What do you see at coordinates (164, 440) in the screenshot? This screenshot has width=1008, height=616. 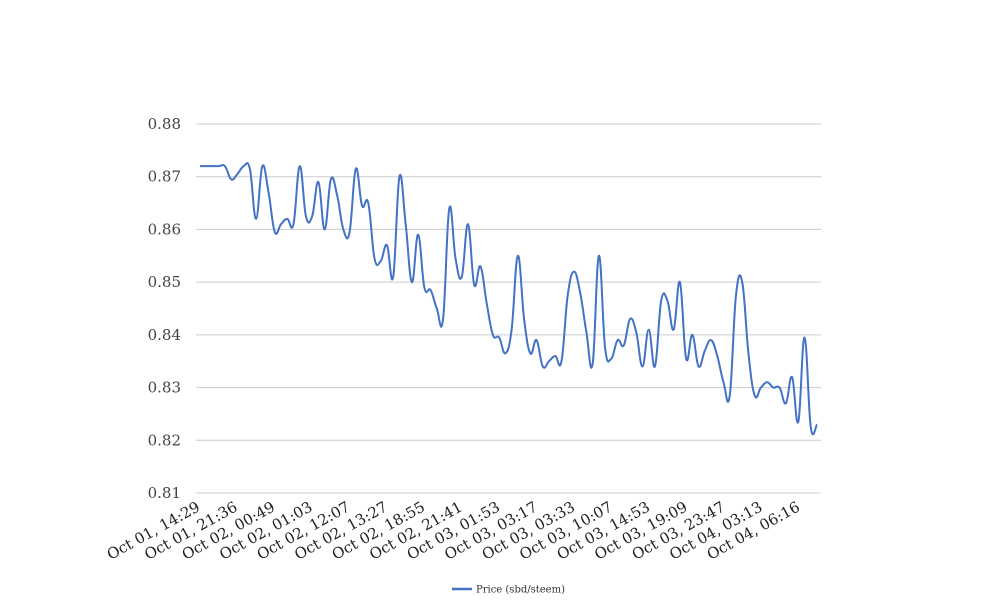 I see `y-tick-label: 0.82` at bounding box center [164, 440].